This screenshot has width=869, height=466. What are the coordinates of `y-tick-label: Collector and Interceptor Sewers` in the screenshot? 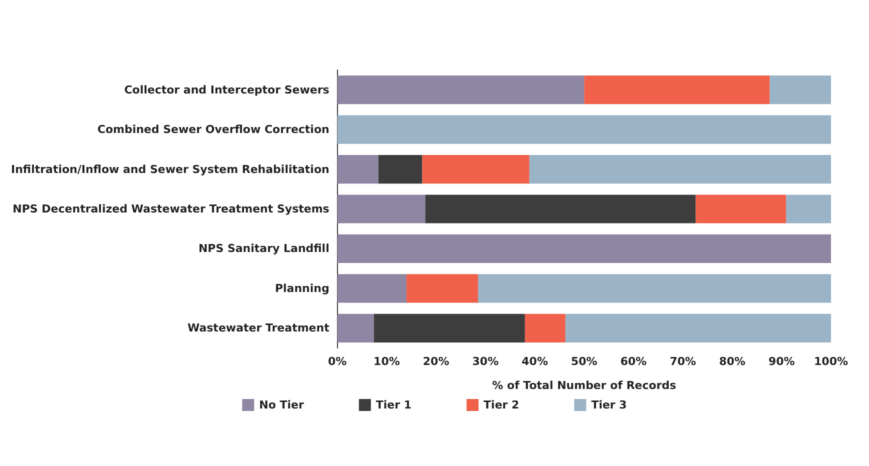 It's located at (227, 89).